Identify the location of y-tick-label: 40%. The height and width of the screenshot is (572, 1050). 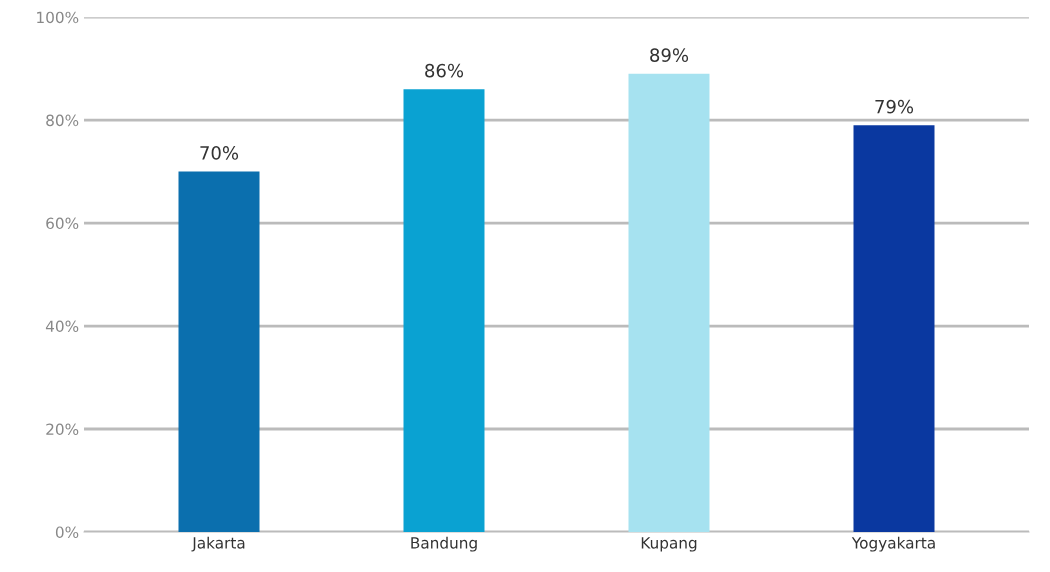
(62, 326).